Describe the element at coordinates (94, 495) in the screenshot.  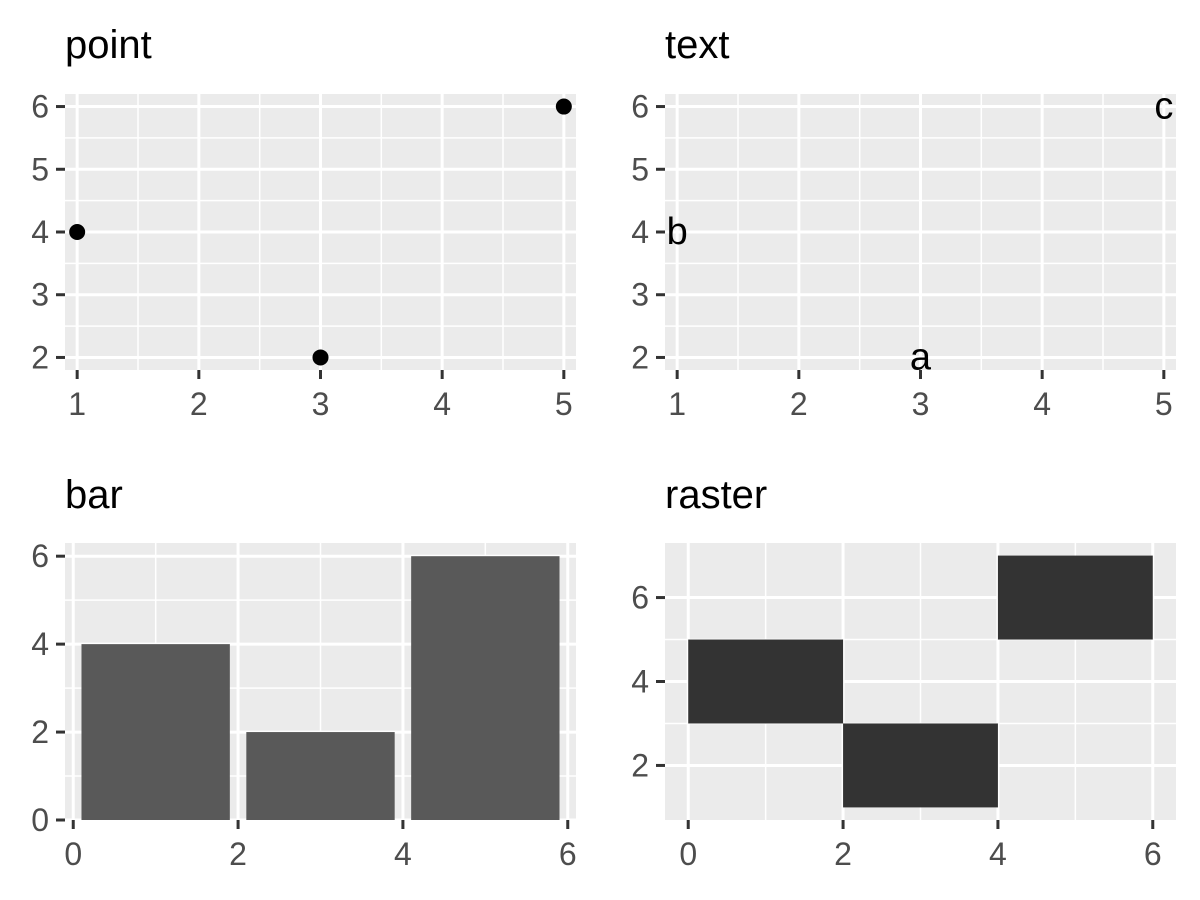
I see `panel-title-bar: bar` at that location.